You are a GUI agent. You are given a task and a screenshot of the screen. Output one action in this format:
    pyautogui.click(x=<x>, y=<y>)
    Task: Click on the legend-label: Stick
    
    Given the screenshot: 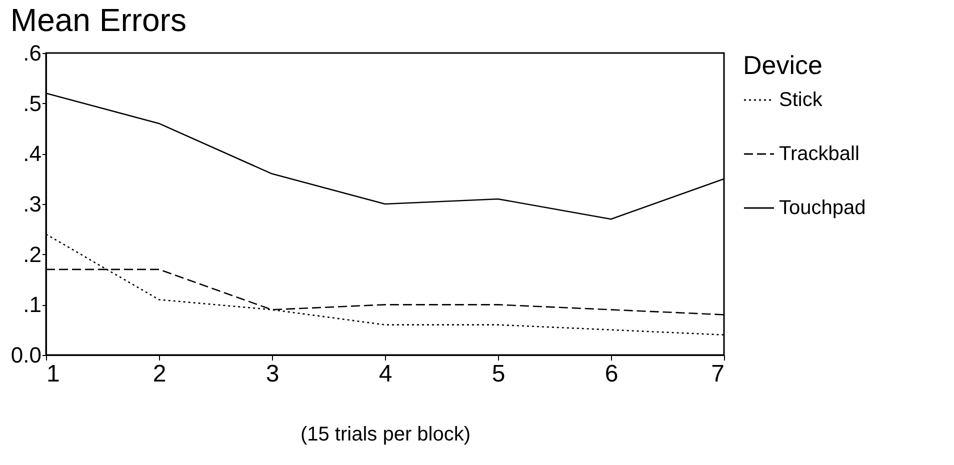 What is the action you would take?
    pyautogui.click(x=801, y=100)
    